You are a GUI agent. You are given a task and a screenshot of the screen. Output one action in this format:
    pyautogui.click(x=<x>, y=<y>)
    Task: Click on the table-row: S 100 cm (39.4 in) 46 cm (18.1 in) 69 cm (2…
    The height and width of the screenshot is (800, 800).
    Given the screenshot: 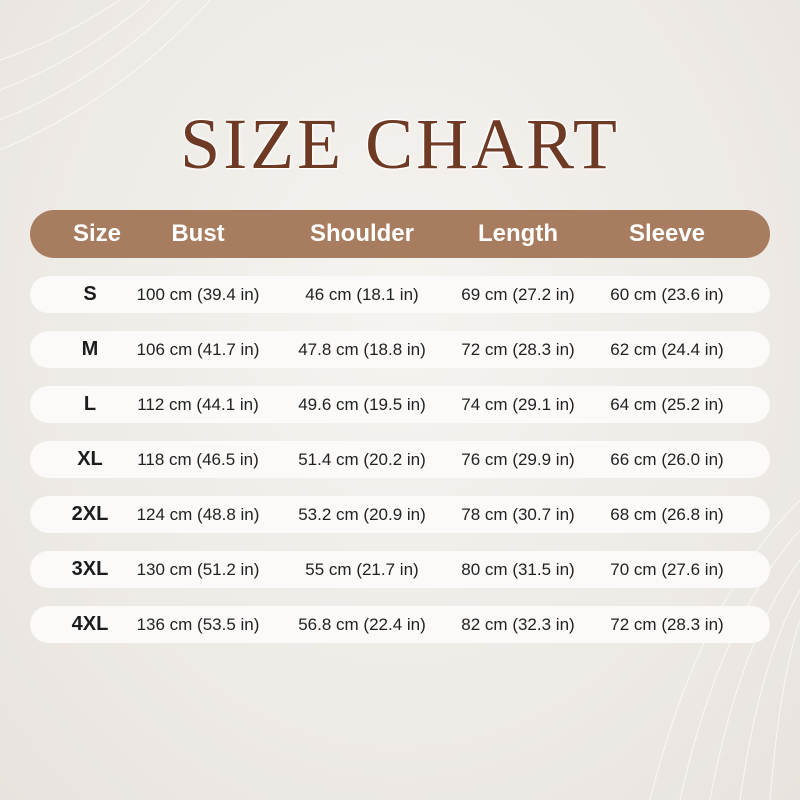 What is the action you would take?
    pyautogui.click(x=400, y=294)
    